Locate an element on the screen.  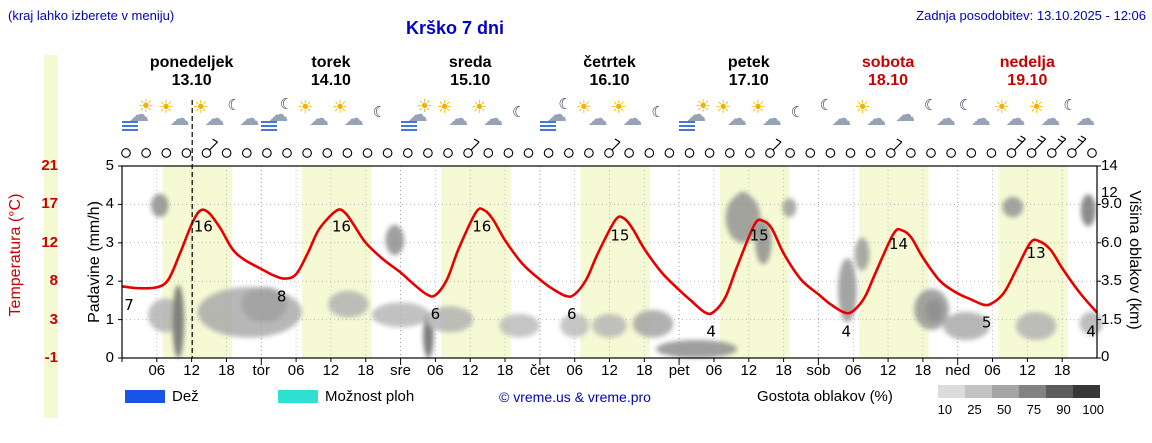
x-axis-label: ned is located at coordinates (958, 370).